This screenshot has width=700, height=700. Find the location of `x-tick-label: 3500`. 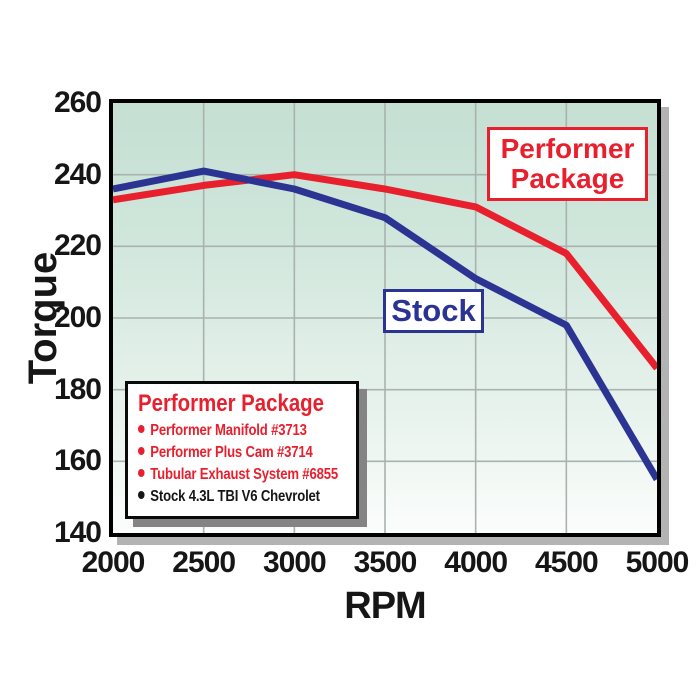

x-tick-label: 3500 is located at coordinates (385, 562).